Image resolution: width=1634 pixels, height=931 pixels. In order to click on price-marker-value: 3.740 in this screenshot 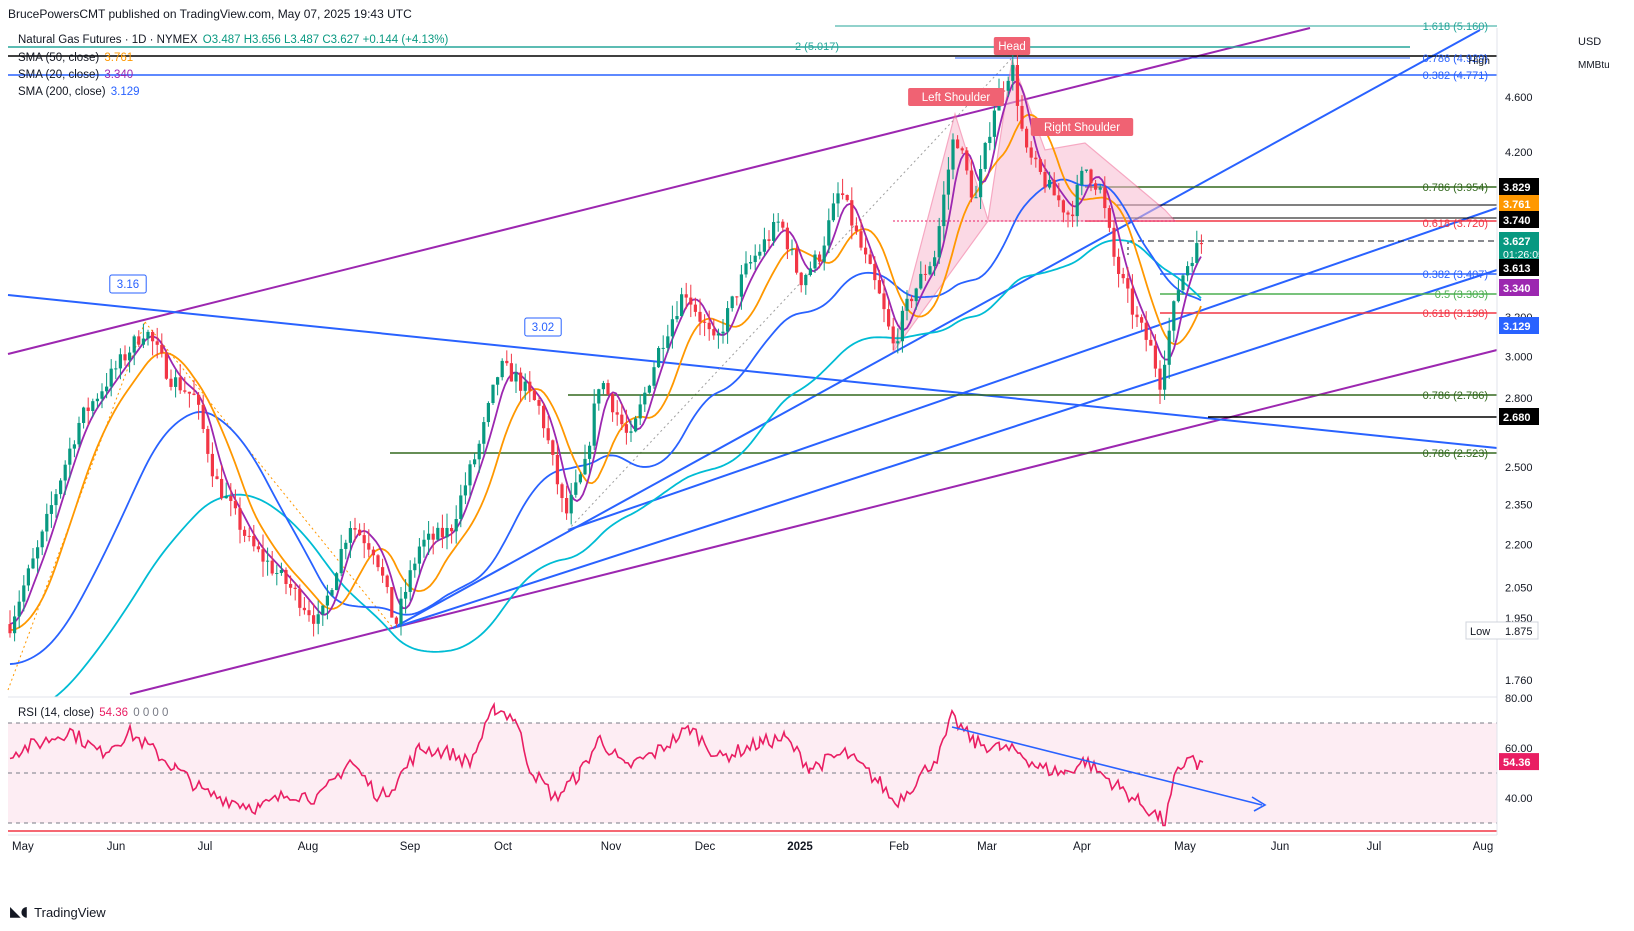, I will do `click(1517, 221)`.